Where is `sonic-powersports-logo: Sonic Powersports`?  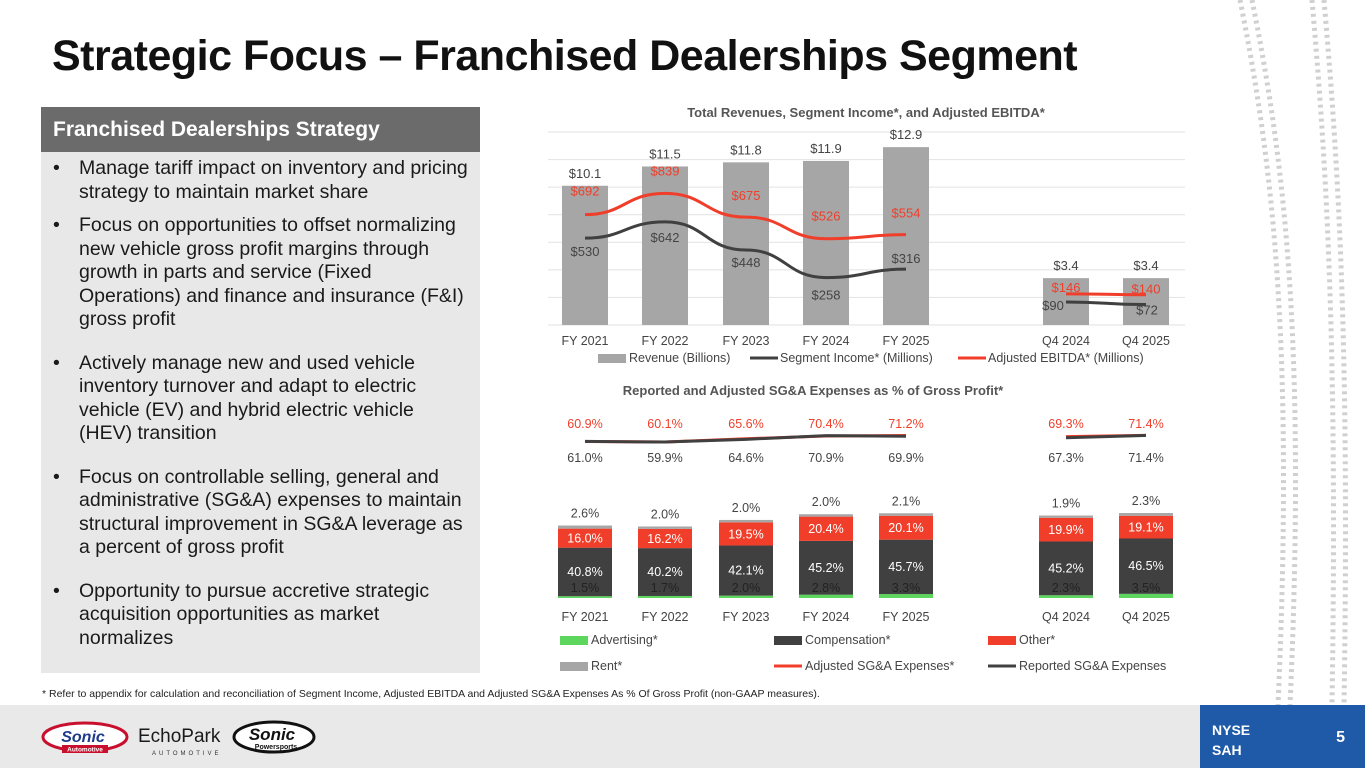 sonic-powersports-logo: Sonic Powersports is located at coordinates (274, 737).